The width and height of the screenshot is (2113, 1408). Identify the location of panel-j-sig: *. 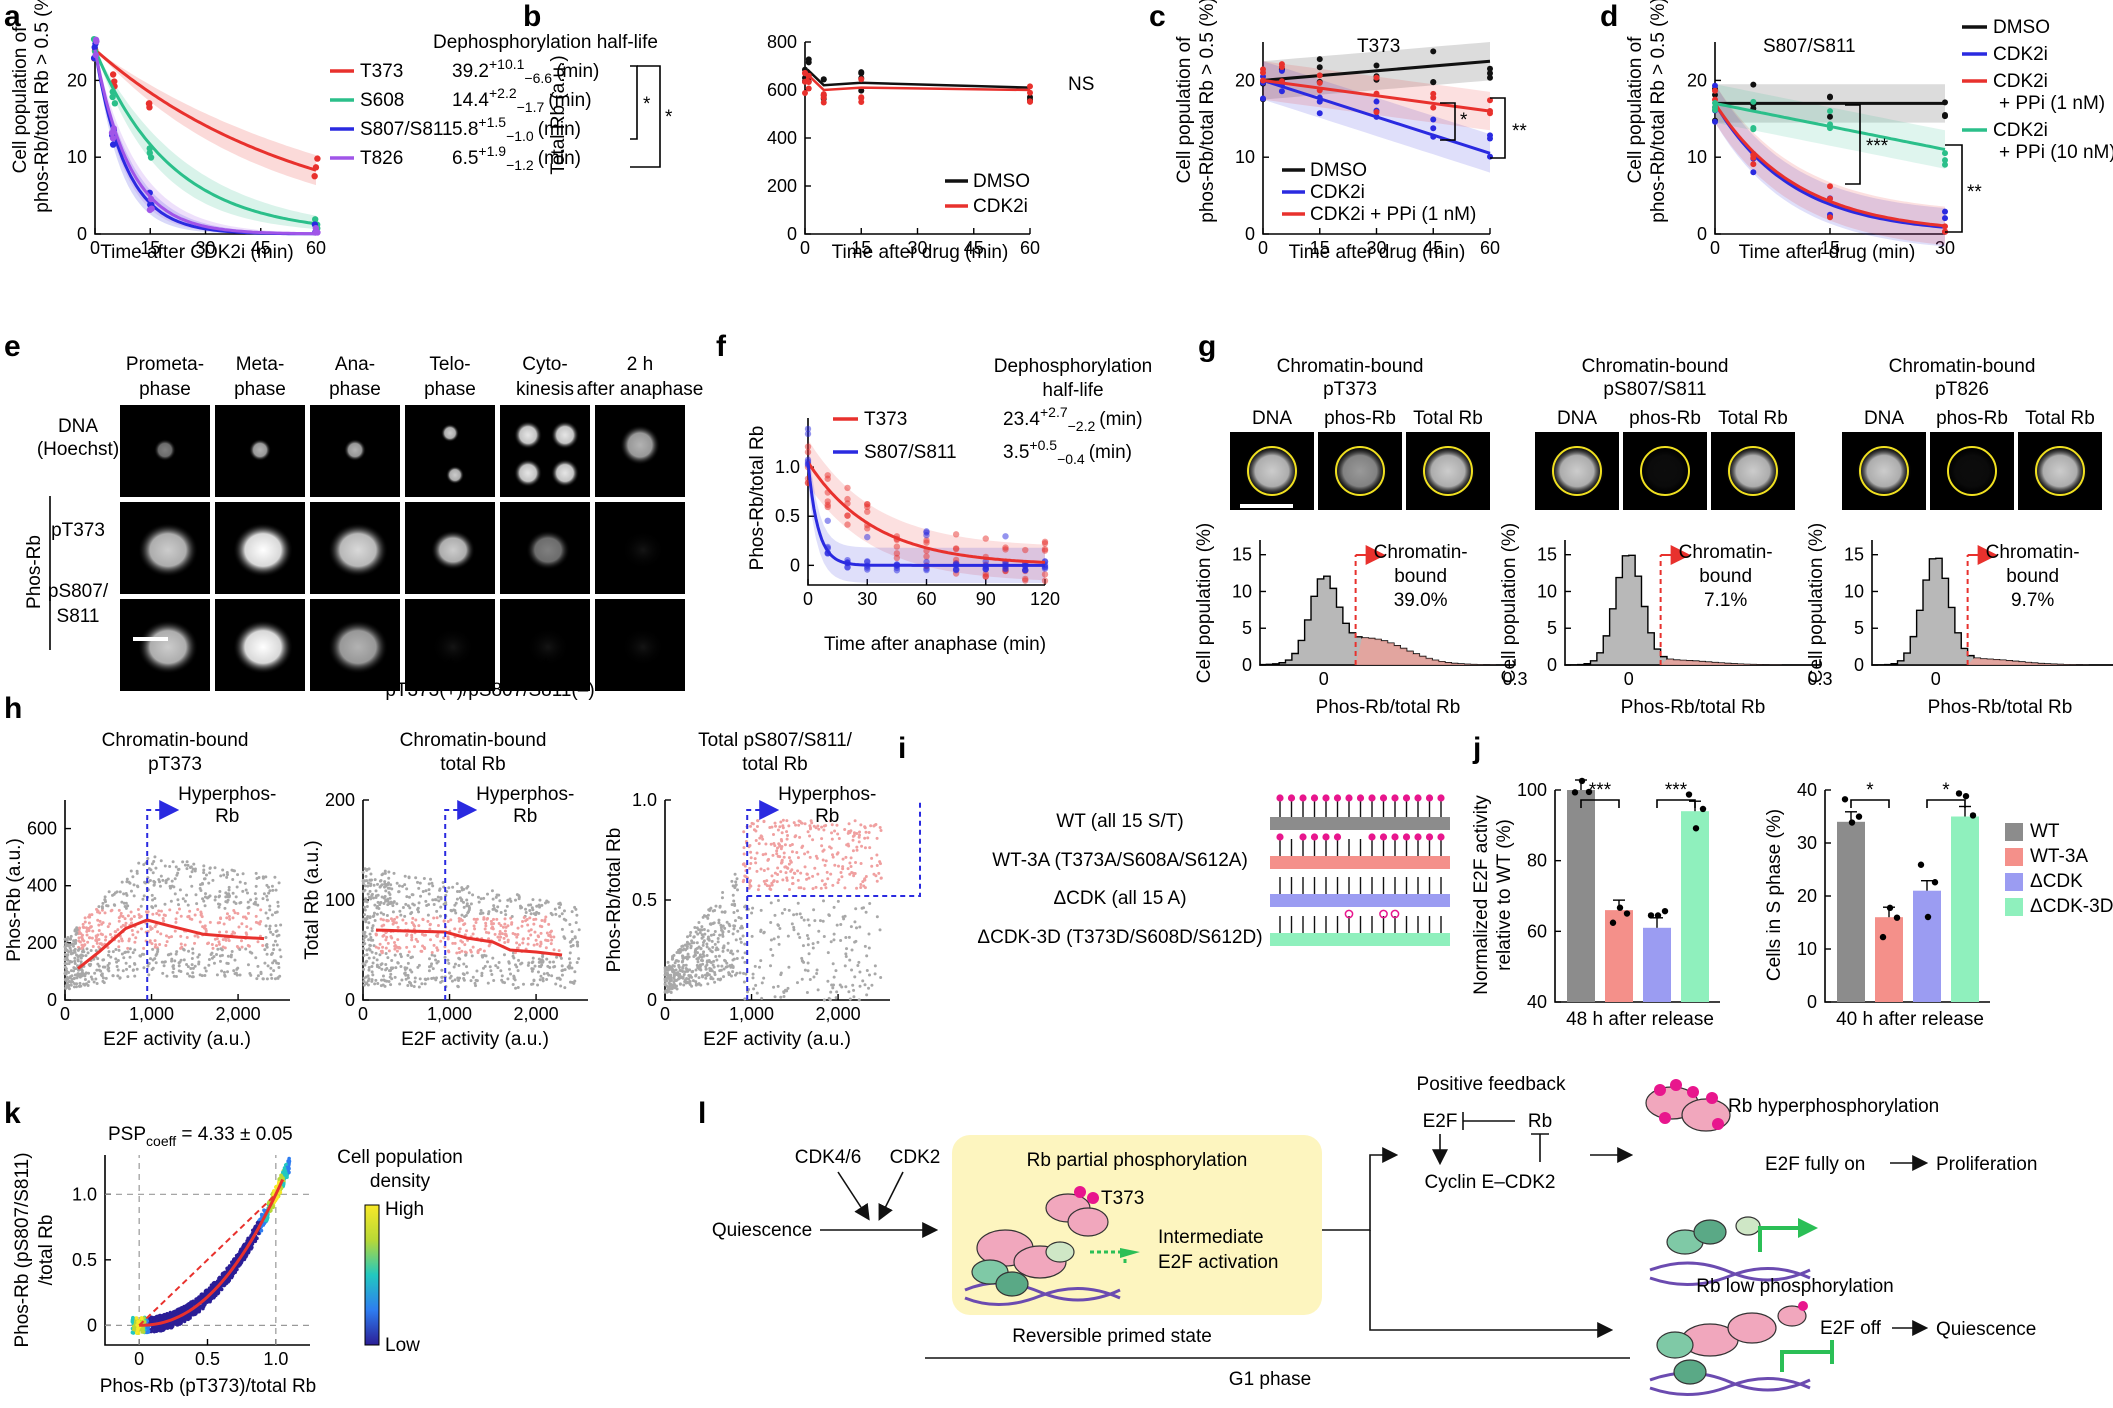
(1870, 790).